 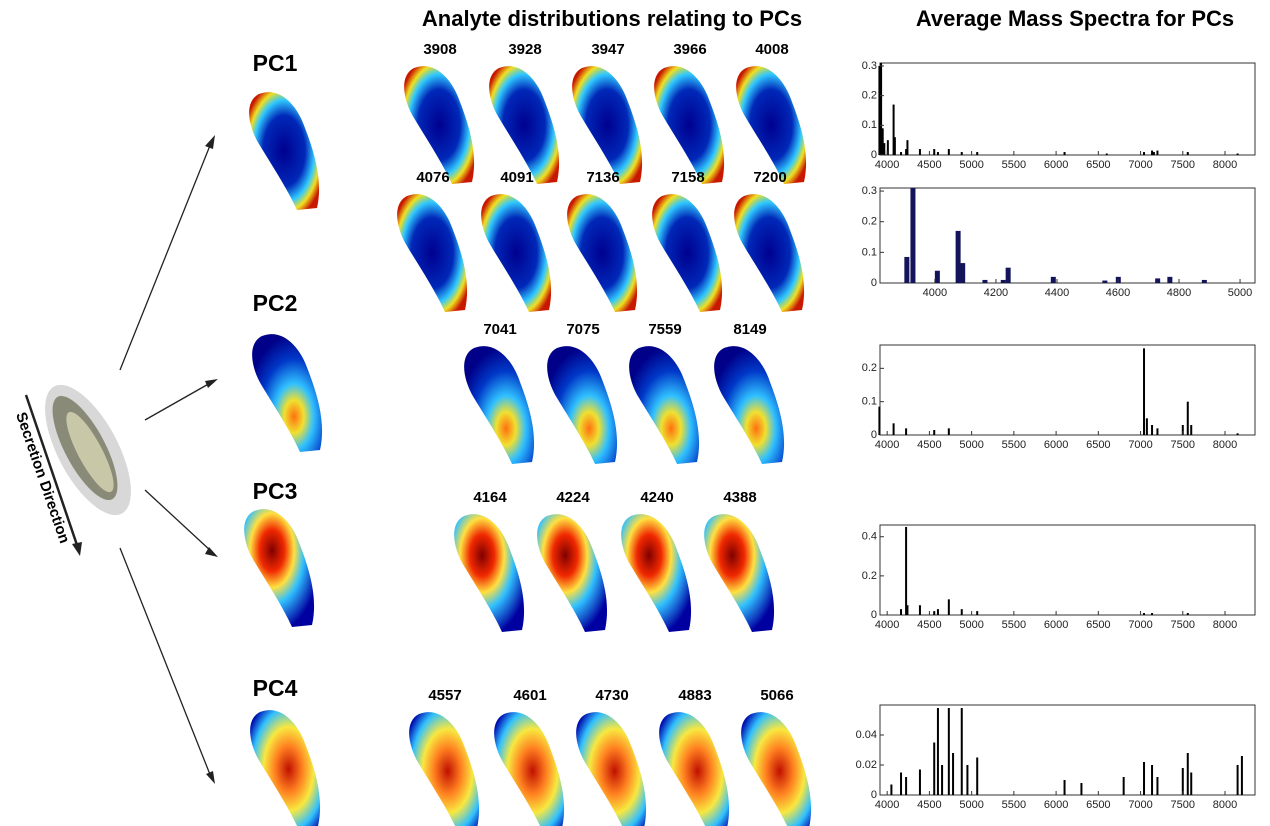 I want to click on pc-label: PC1, so click(x=275, y=63).